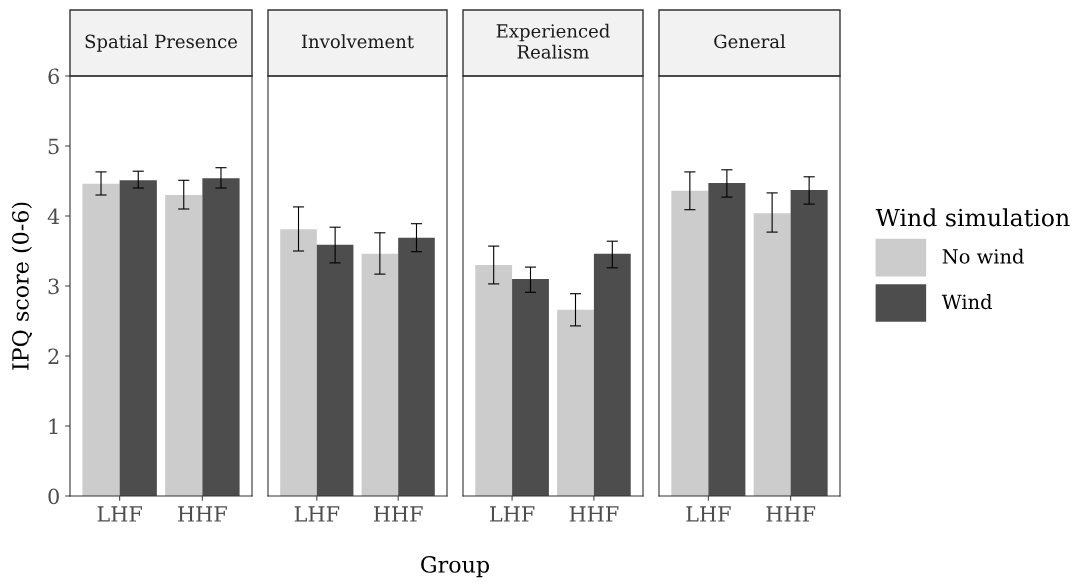 Image resolution: width=1082 pixels, height=583 pixels. What do you see at coordinates (53, 426) in the screenshot?
I see `y-tick-label: 1` at bounding box center [53, 426].